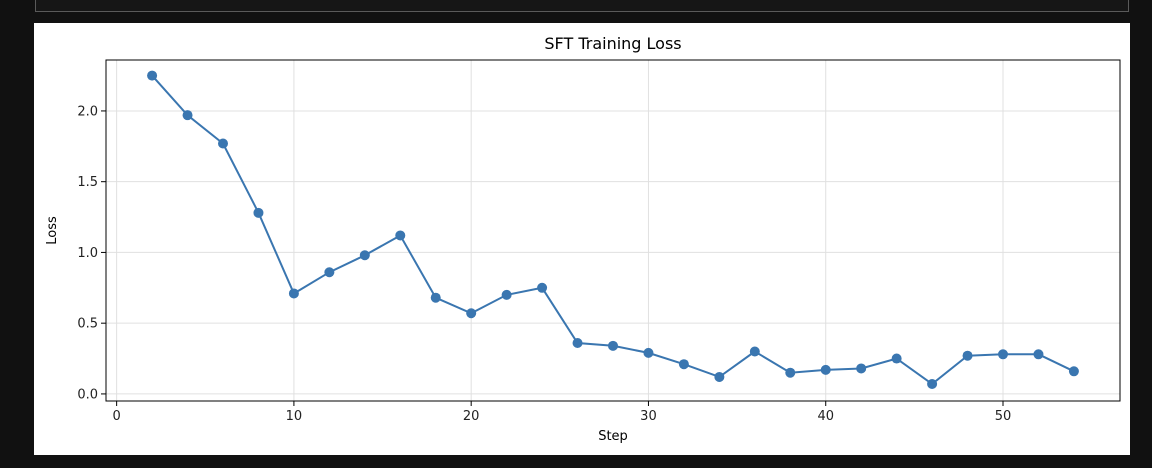 Image resolution: width=1152 pixels, height=468 pixels. Describe the element at coordinates (825, 416) in the screenshot. I see `x-tick-label: 40` at that location.